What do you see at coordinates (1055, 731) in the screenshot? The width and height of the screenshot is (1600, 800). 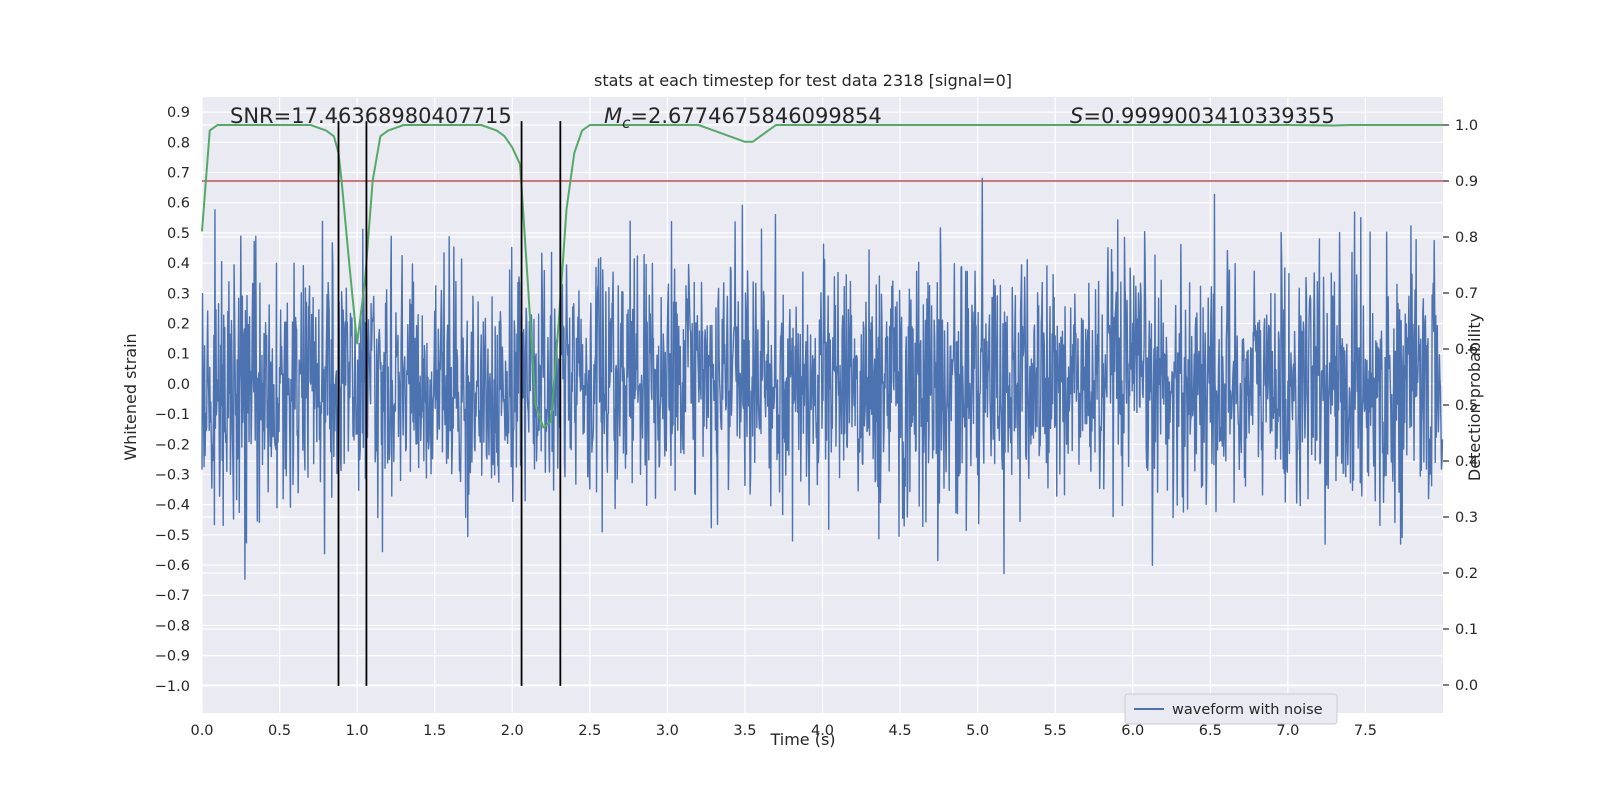 I see `x-tick-label: 5.5` at bounding box center [1055, 731].